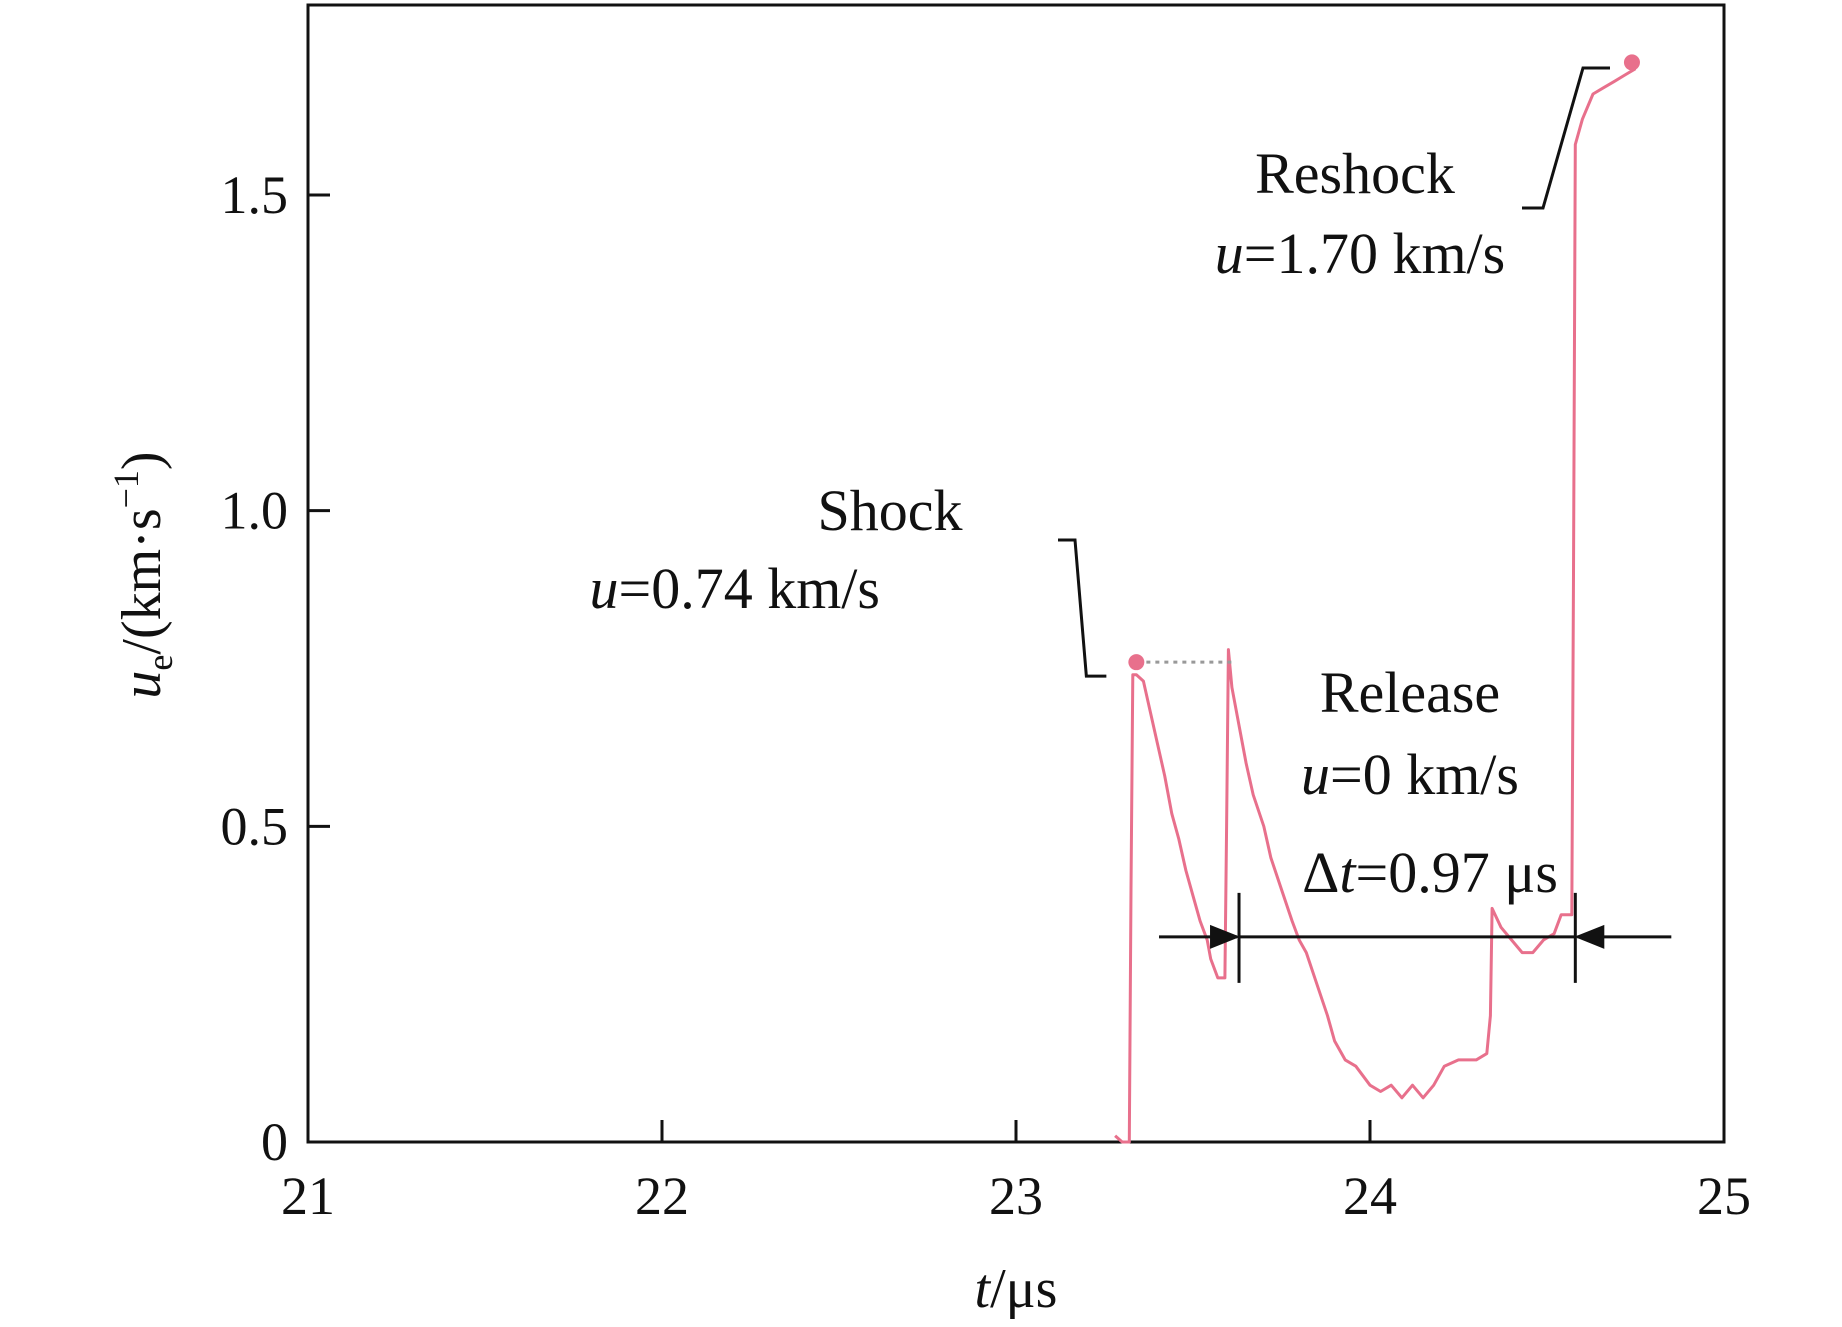 This screenshot has width=1842, height=1327. Describe the element at coordinates (1370, 1196) in the screenshot. I see `x-tick-label: 24` at that location.